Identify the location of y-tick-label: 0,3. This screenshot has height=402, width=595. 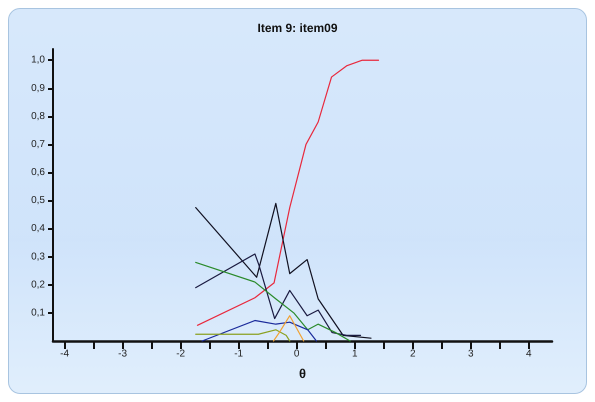
(38, 256).